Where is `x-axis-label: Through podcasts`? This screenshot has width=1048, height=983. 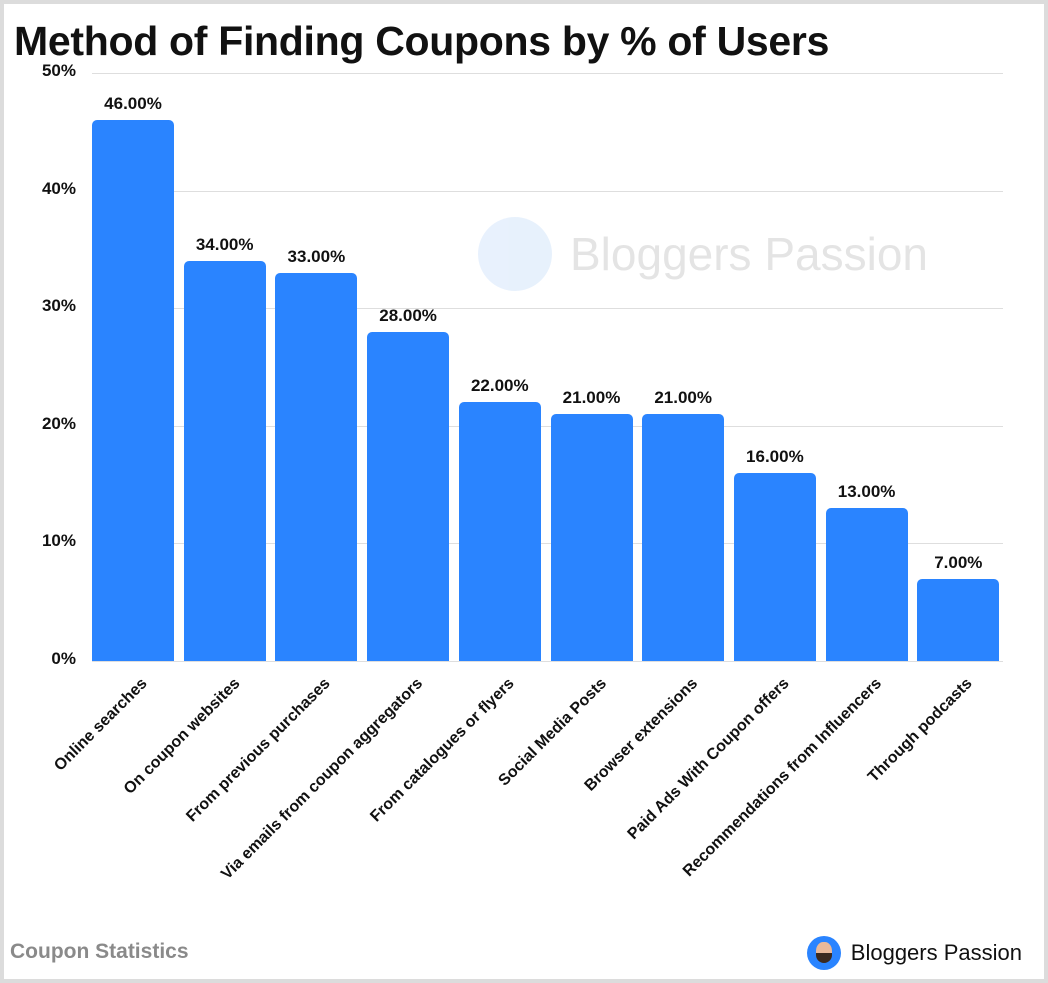 x-axis-label: Through podcasts is located at coordinates (920, 730).